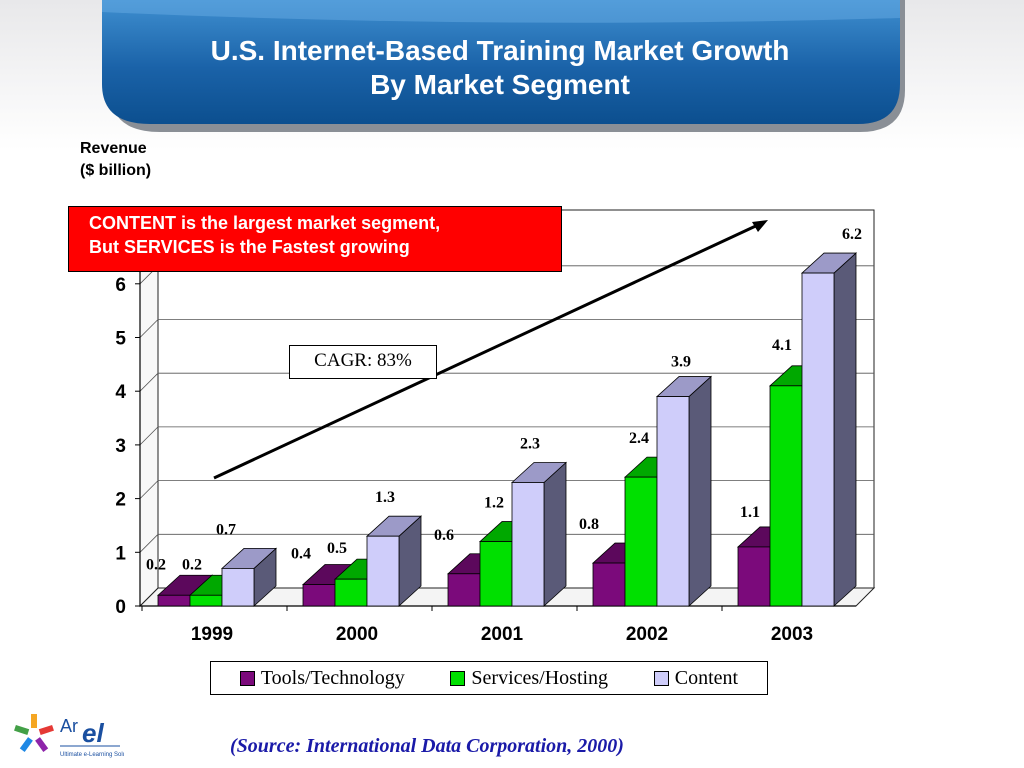  What do you see at coordinates (589, 524) in the screenshot?
I see `data-label-tools-2002: 0.8` at bounding box center [589, 524].